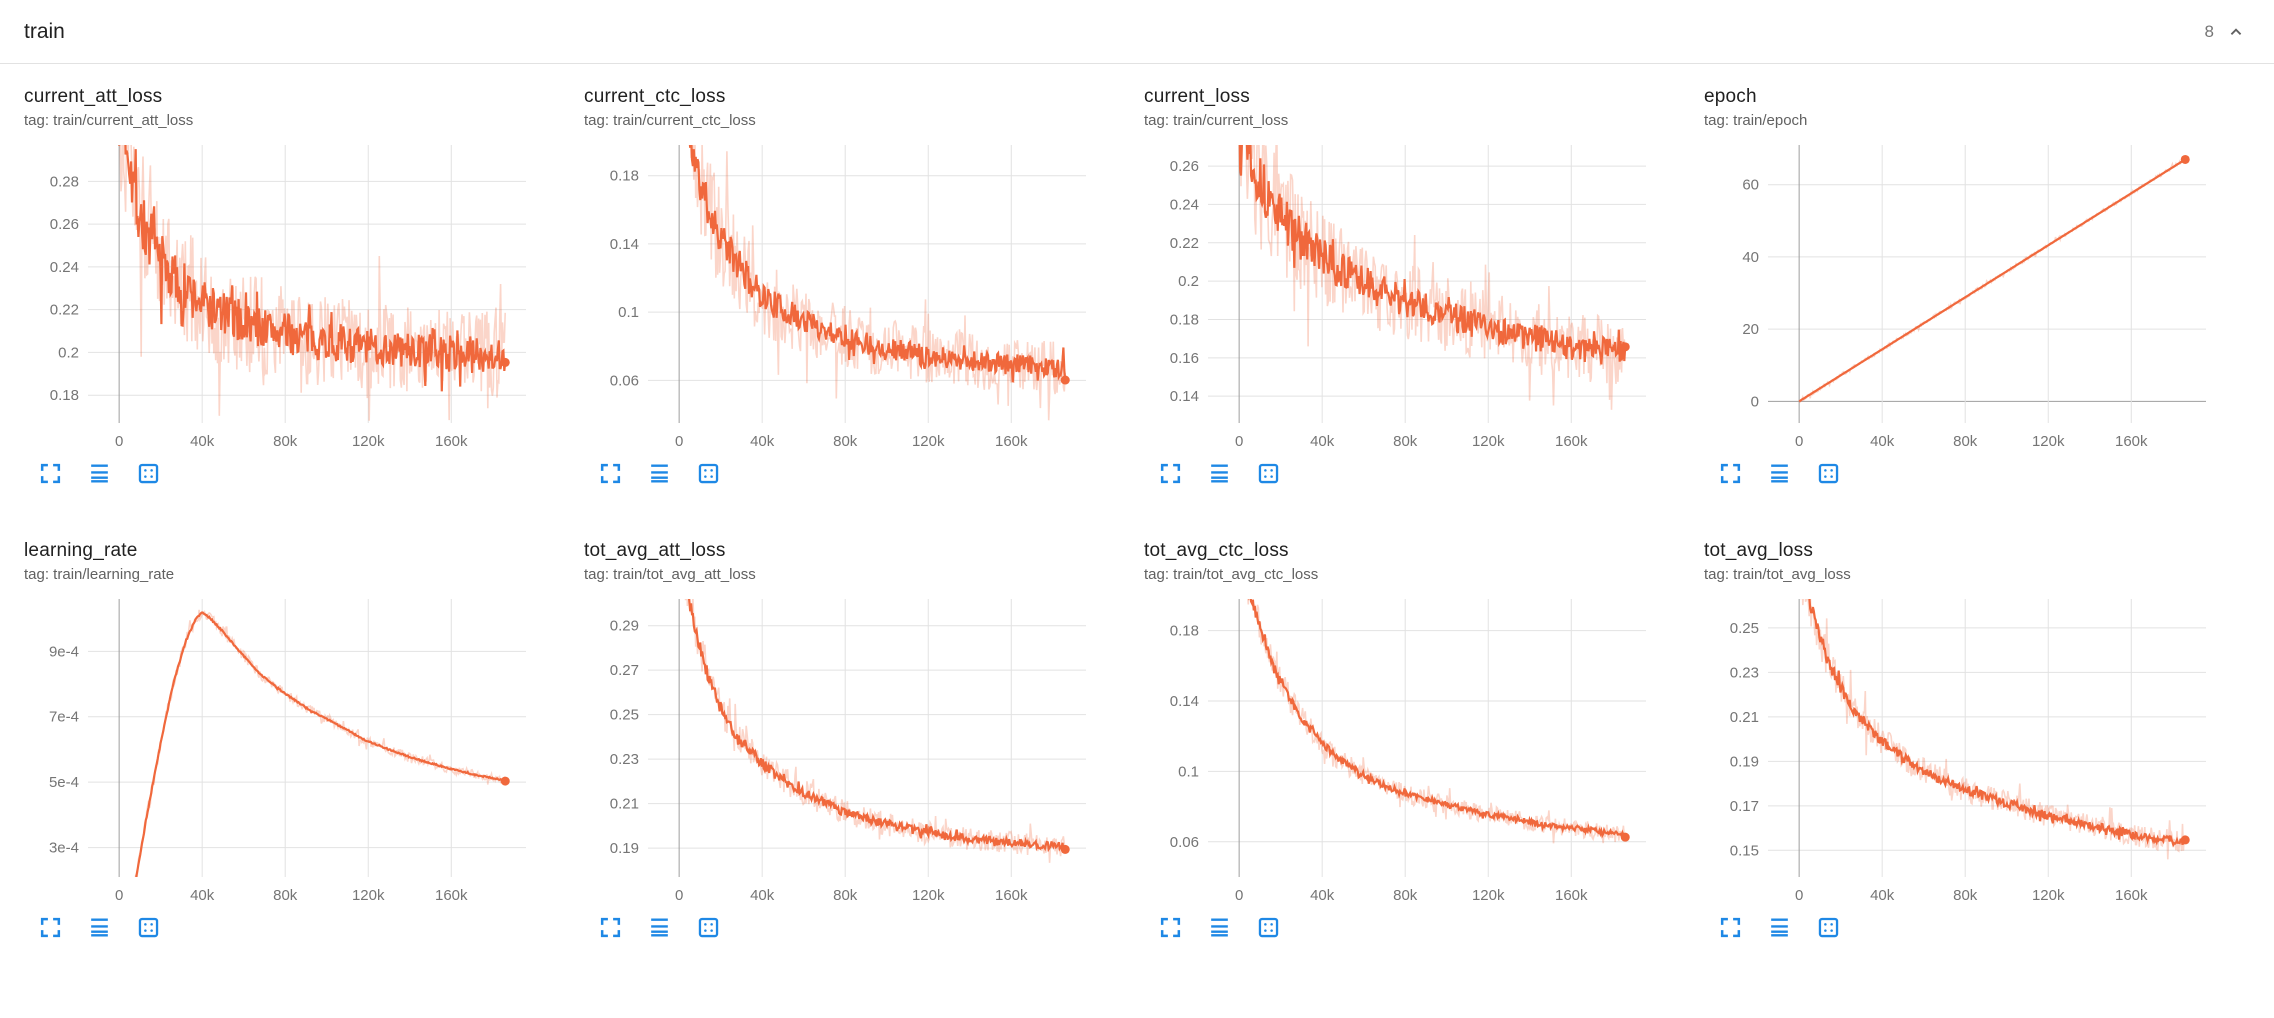 Image resolution: width=2274 pixels, height=1018 pixels. I want to click on chart-title: tot_avg_att_loss, so click(655, 550).